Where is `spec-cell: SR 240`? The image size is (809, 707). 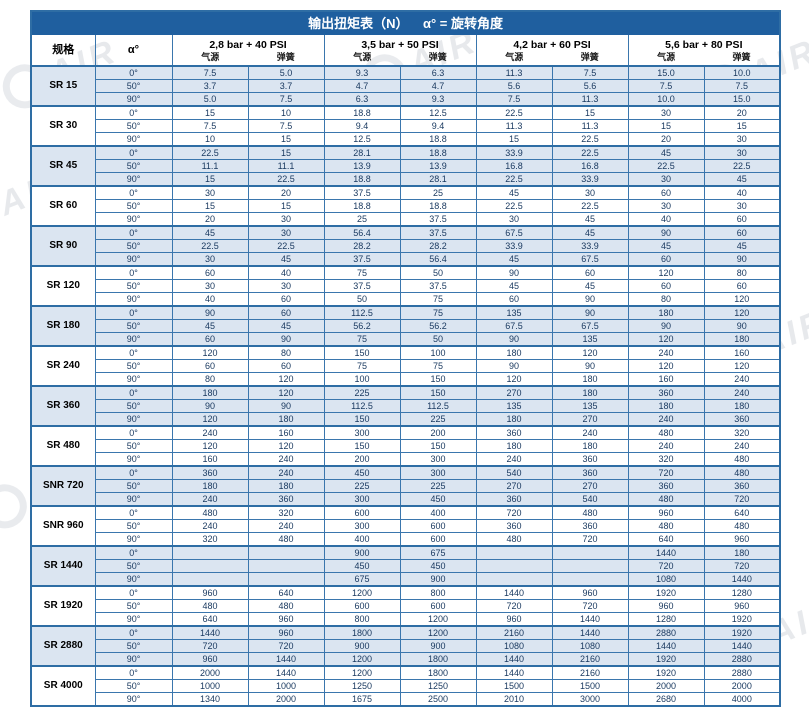
spec-cell: SR 240 is located at coordinates (63, 366).